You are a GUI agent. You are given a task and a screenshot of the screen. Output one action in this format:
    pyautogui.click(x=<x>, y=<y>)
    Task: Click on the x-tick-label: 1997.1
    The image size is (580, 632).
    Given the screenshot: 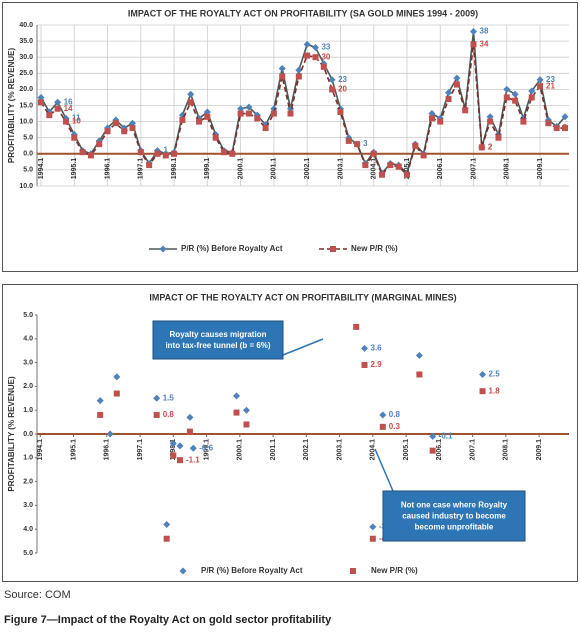 What is the action you would take?
    pyautogui.click(x=141, y=169)
    